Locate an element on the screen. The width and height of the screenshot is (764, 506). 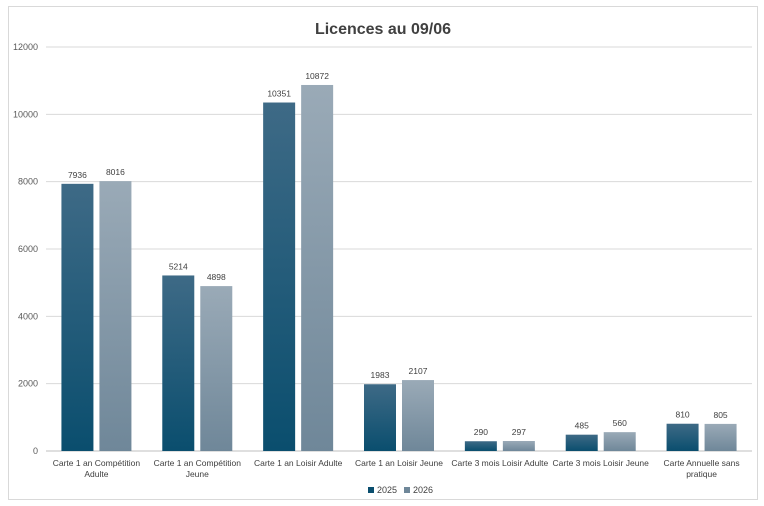
x-tick-label: Carte 3 mois Loisir Jeune is located at coordinates (601, 463).